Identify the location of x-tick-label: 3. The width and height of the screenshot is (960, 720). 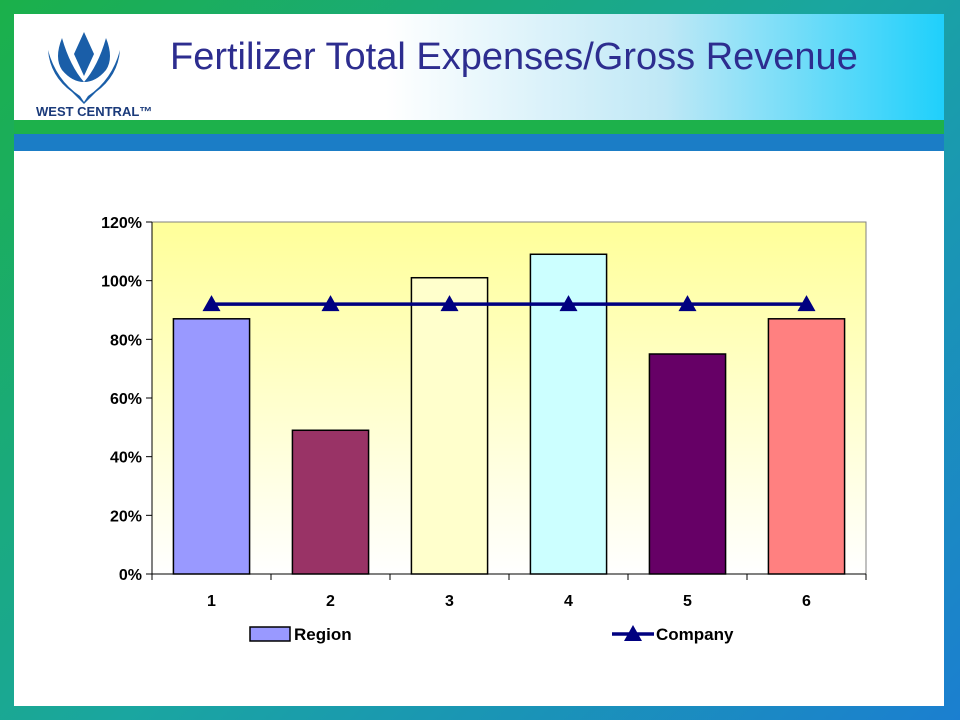
(449, 601).